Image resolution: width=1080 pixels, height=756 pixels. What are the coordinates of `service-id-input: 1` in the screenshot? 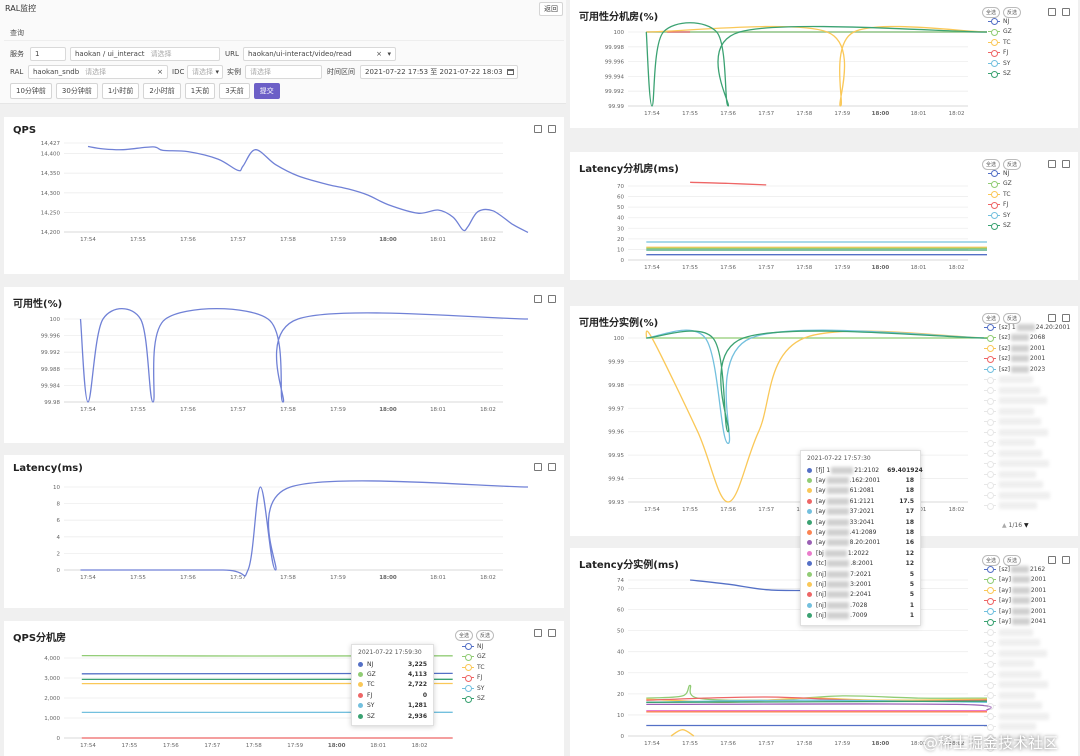 It's located at (48, 54).